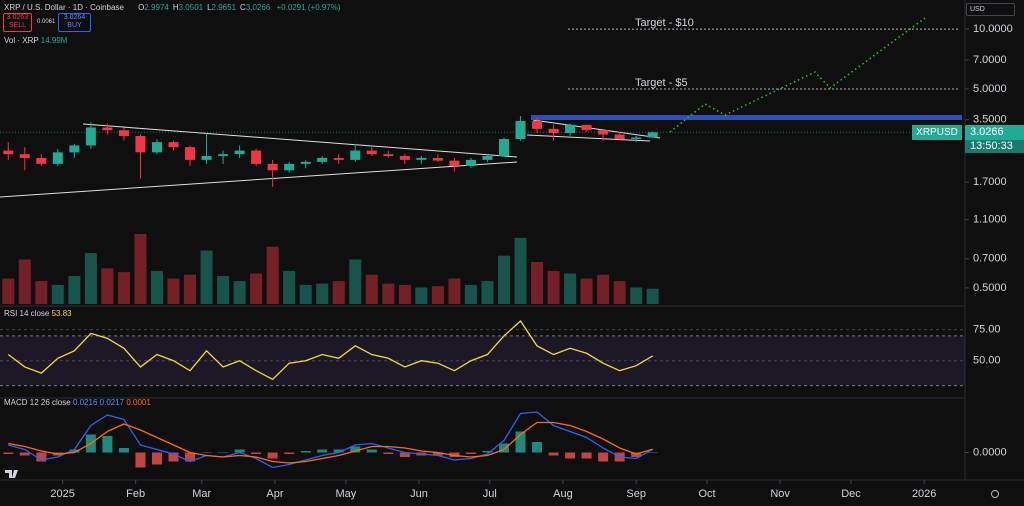 The height and width of the screenshot is (506, 1024). What do you see at coordinates (201, 494) in the screenshot?
I see `x-tick-label: Mar` at bounding box center [201, 494].